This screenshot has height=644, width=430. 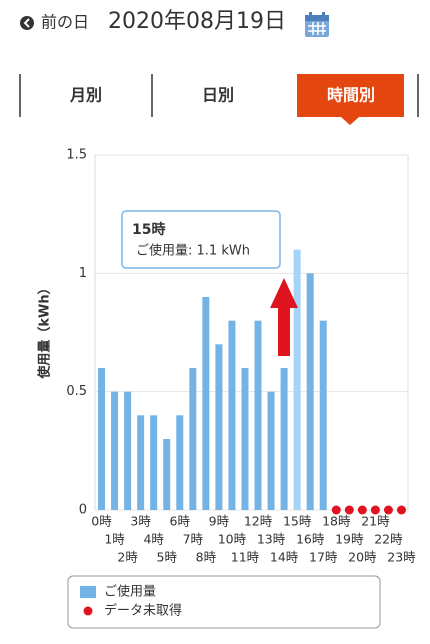 I want to click on x-tick-label: 13時, so click(x=271, y=539).